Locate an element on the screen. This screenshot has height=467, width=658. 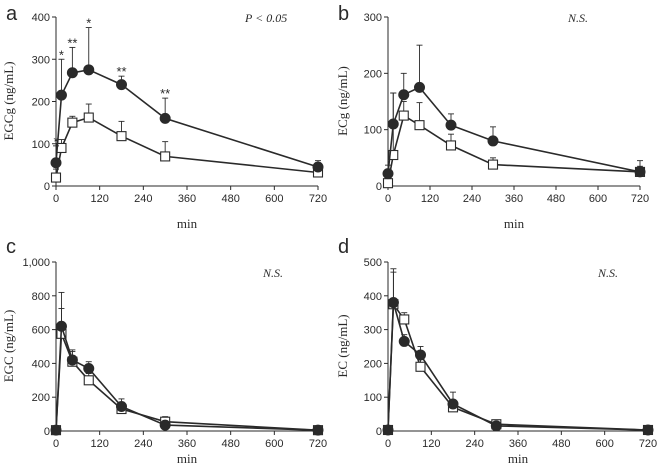
panel-b-x-tick-label: 120 is located at coordinates (430, 199).